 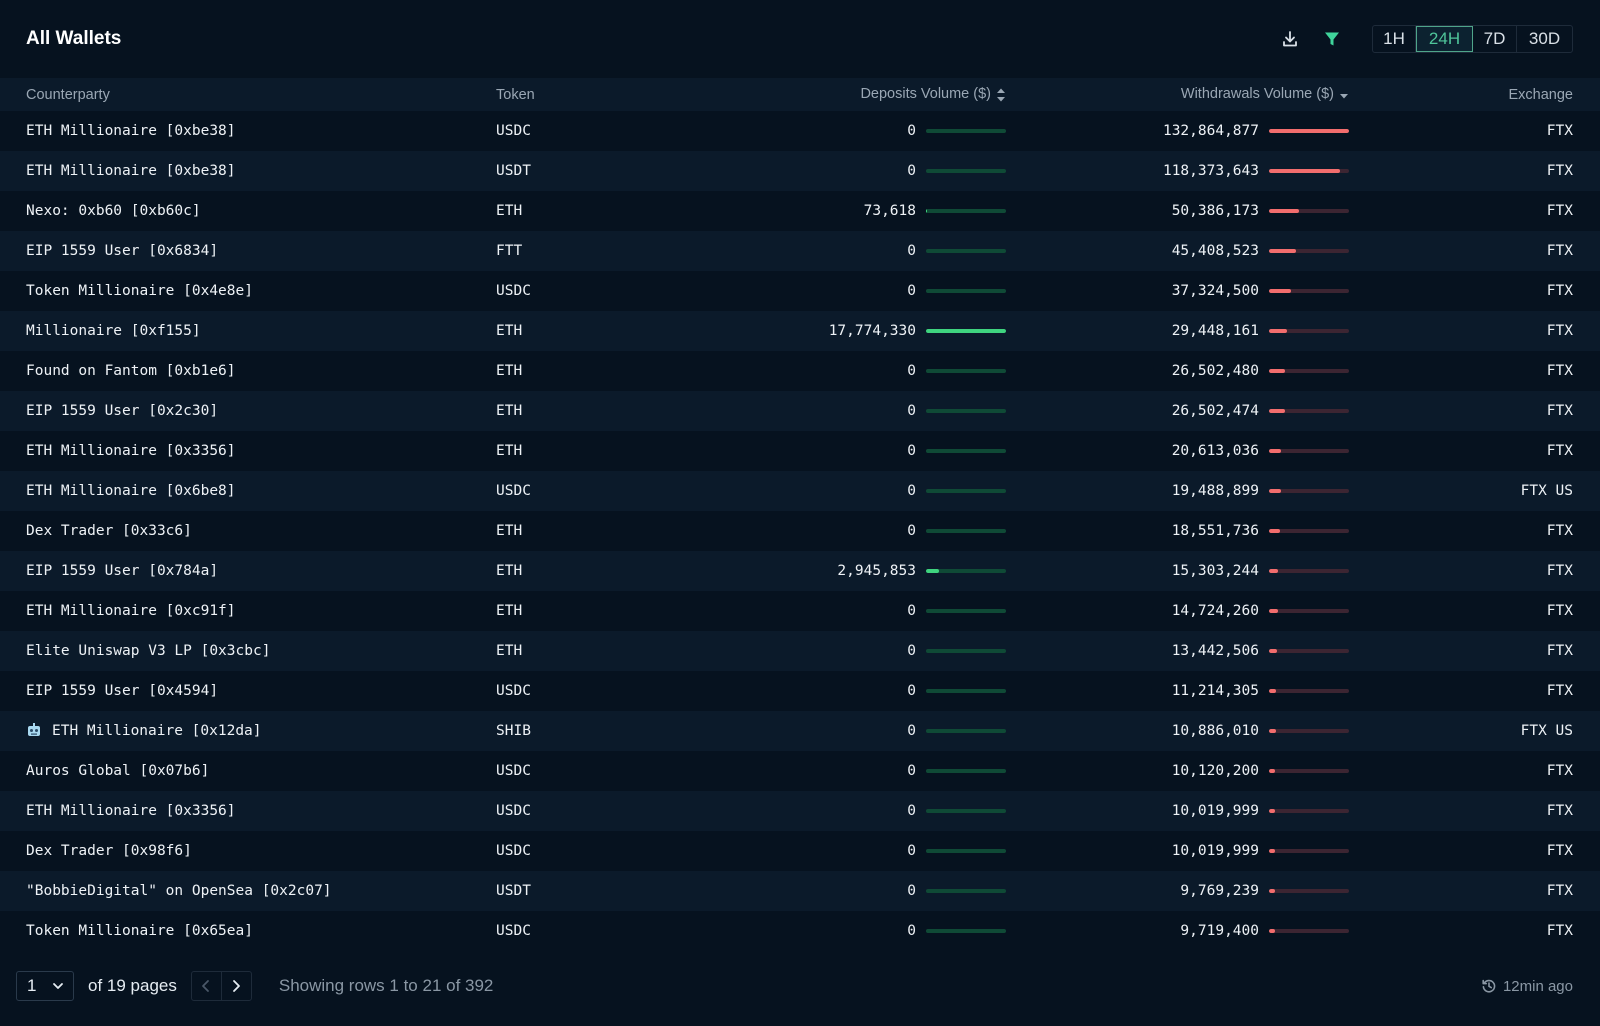 I want to click on cell-counterparty: ETH Millionaire [0x6be8], so click(x=248, y=491).